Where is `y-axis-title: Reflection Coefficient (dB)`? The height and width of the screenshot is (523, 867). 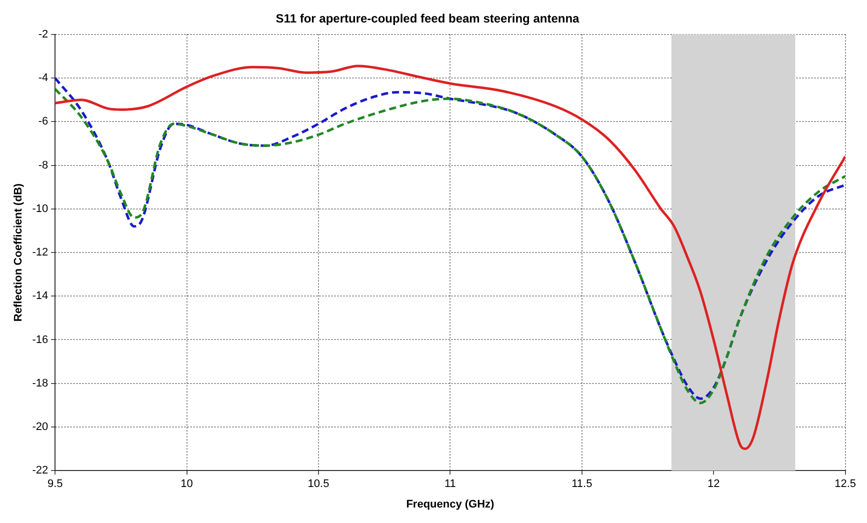
y-axis-title: Reflection Coefficient (dB) is located at coordinates (18, 252).